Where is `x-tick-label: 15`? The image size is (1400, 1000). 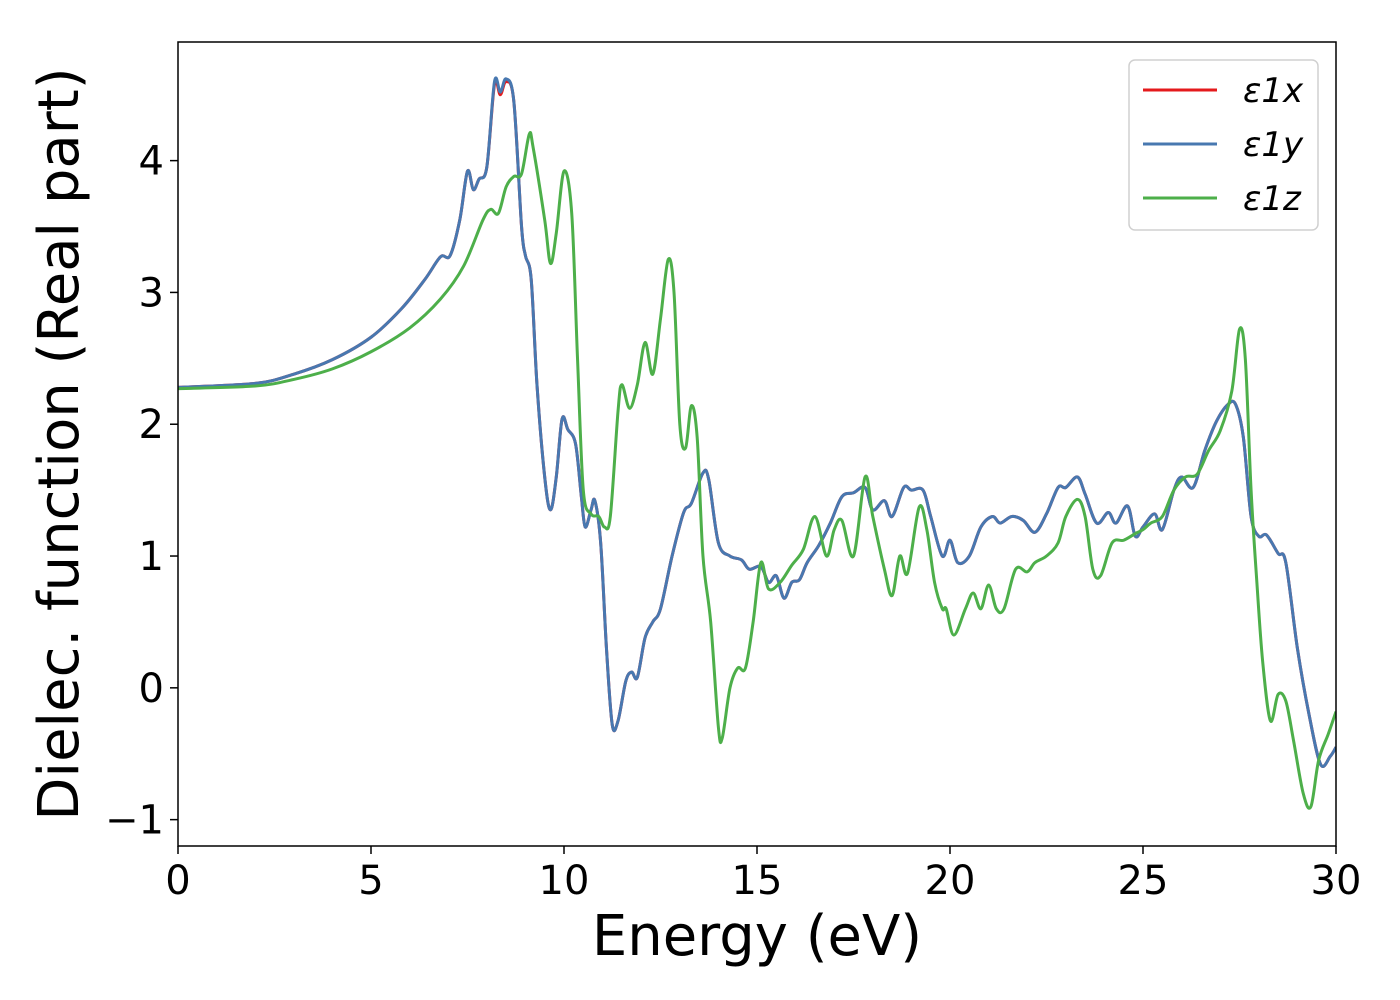 x-tick-label: 15 is located at coordinates (757, 881).